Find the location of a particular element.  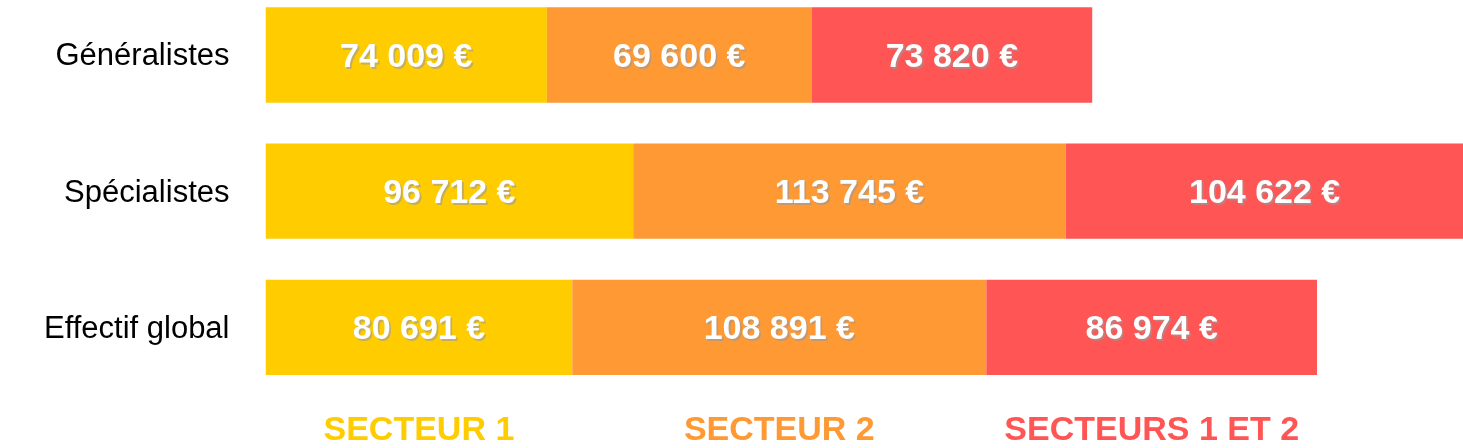

data-label: 74 009 € is located at coordinates (408, 57).